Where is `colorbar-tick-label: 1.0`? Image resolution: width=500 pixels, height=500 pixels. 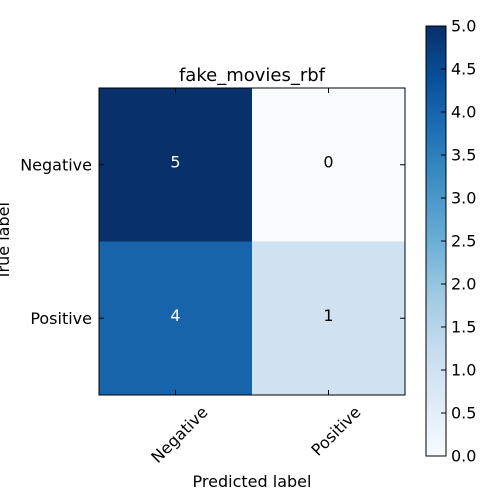
colorbar-tick-label: 1.0 is located at coordinates (463, 370).